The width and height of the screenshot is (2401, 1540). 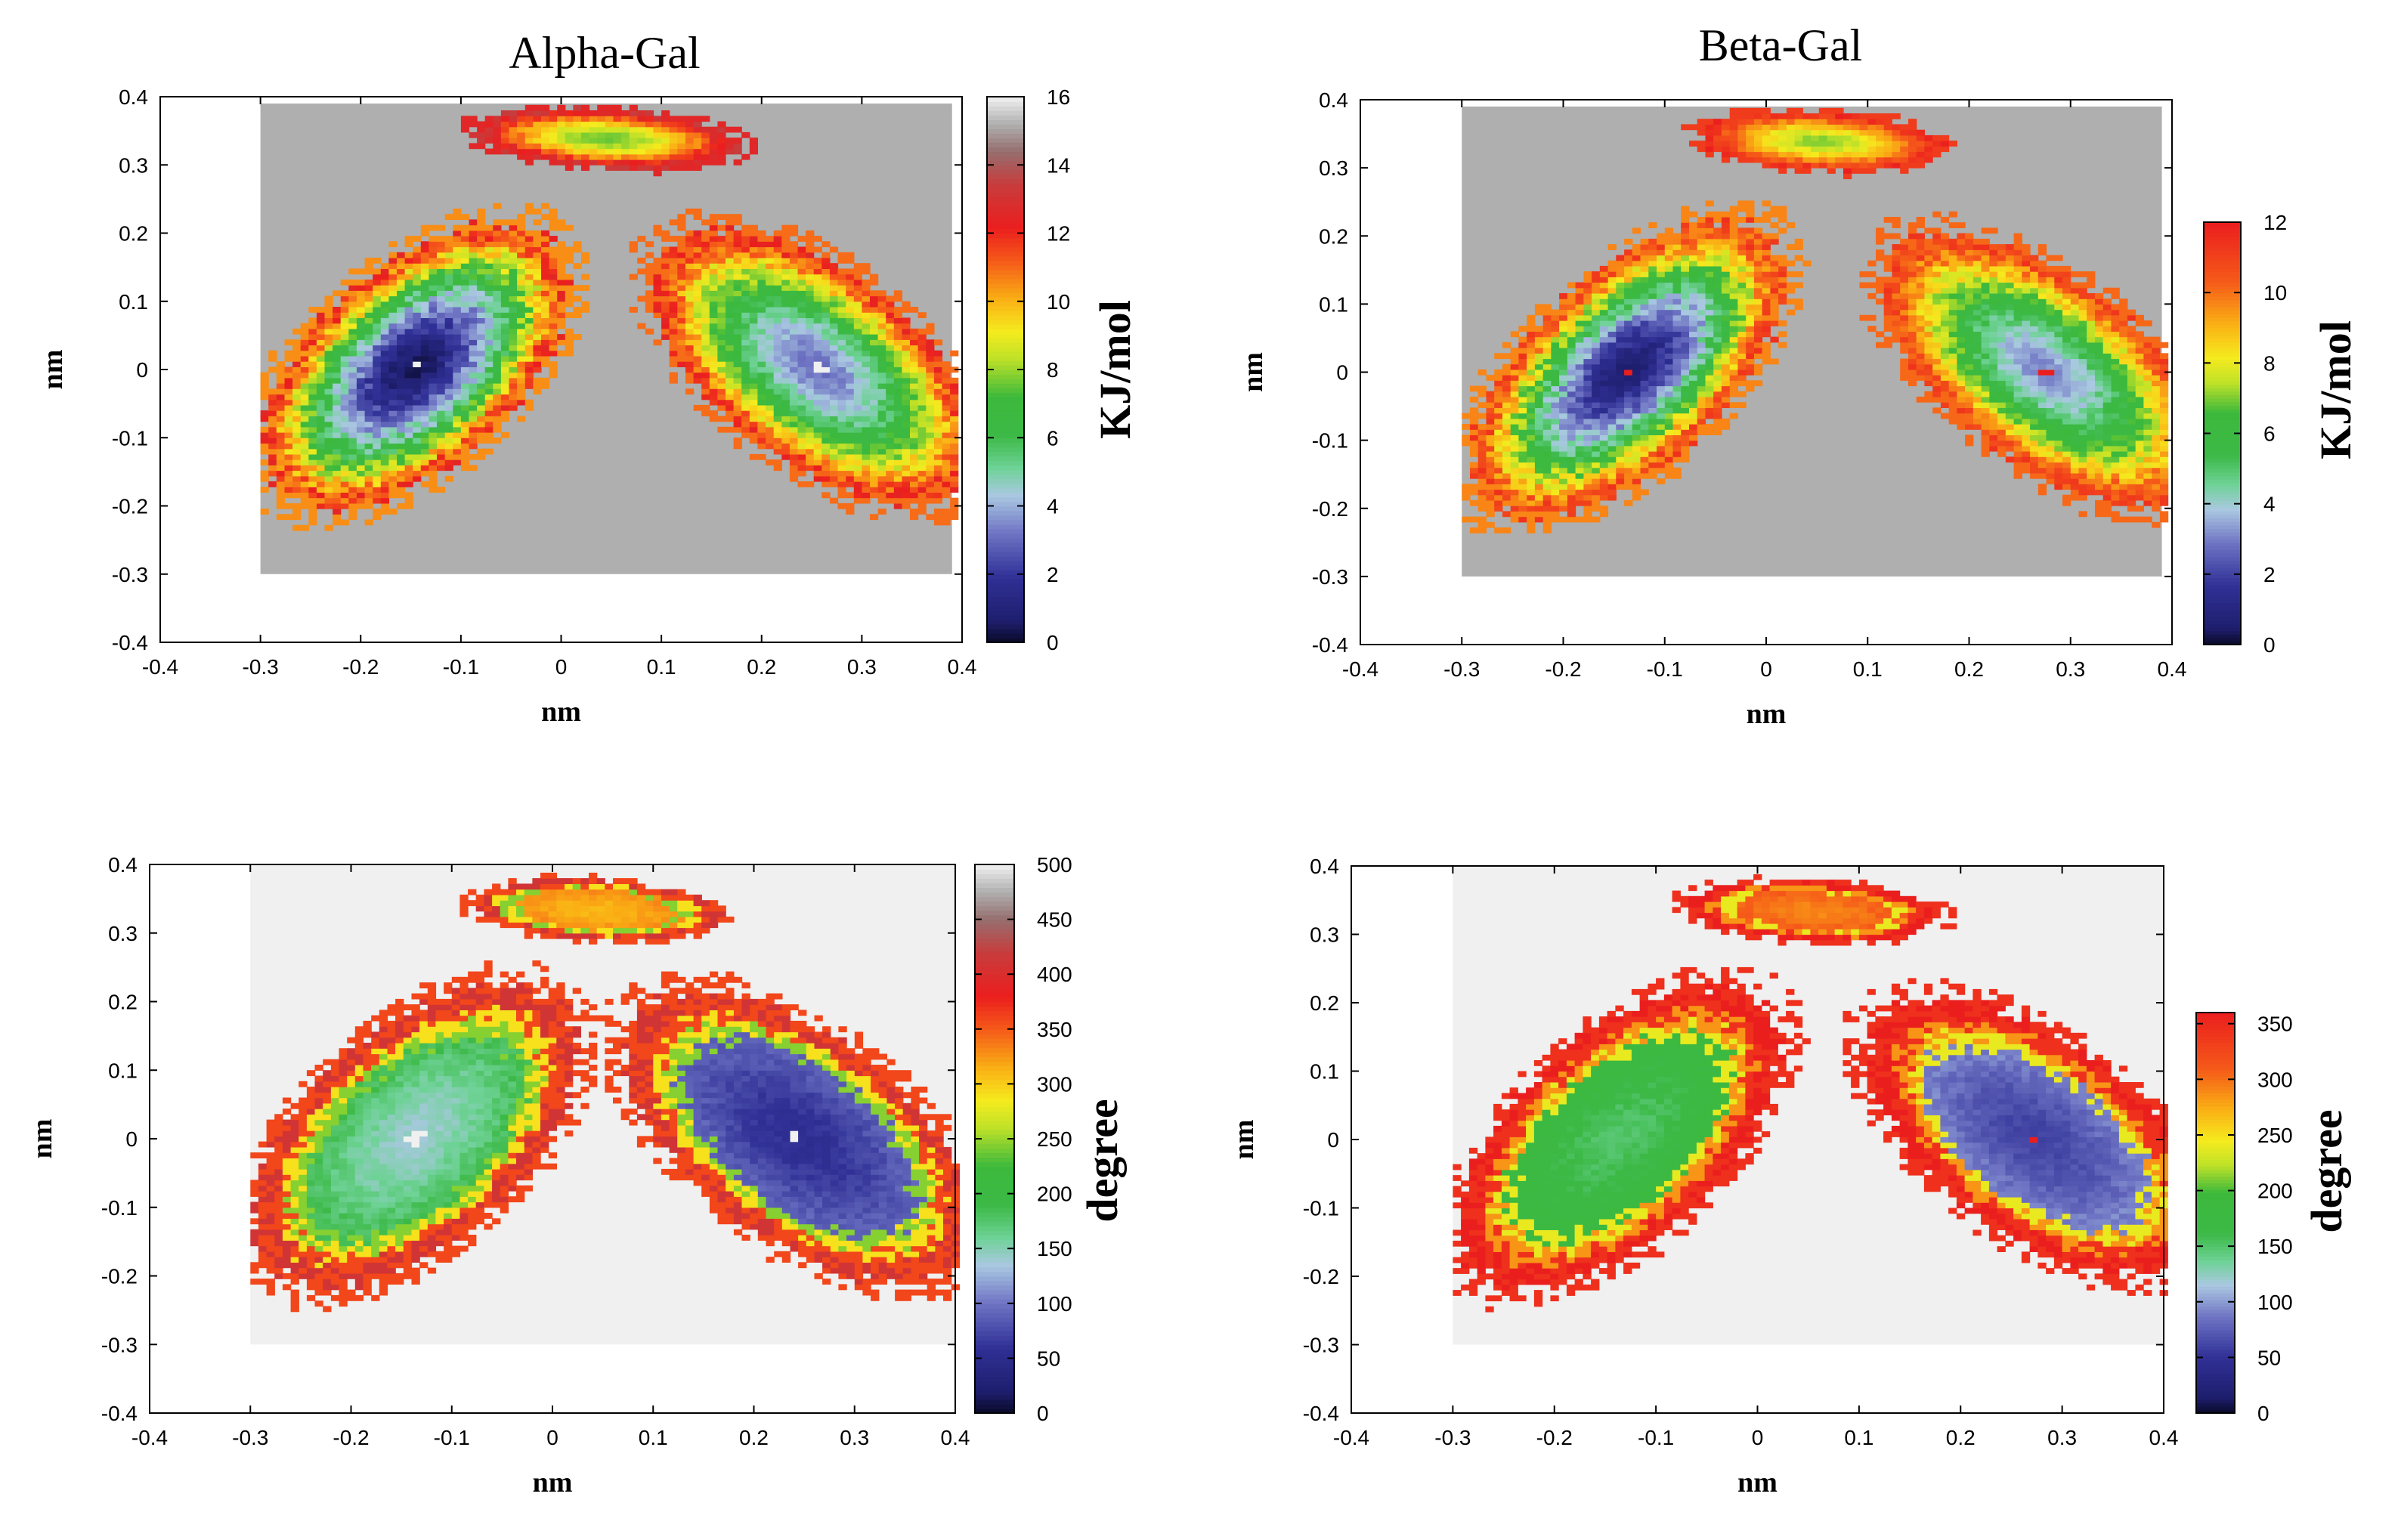 What do you see at coordinates (713, 326) in the screenshot?
I see `heatmap-cell-2013` at bounding box center [713, 326].